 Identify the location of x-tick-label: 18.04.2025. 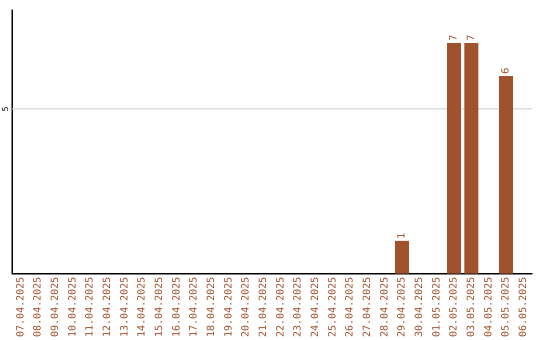
(211, 307).